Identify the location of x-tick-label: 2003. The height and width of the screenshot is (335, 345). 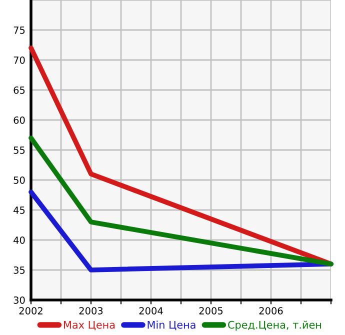
(91, 310).